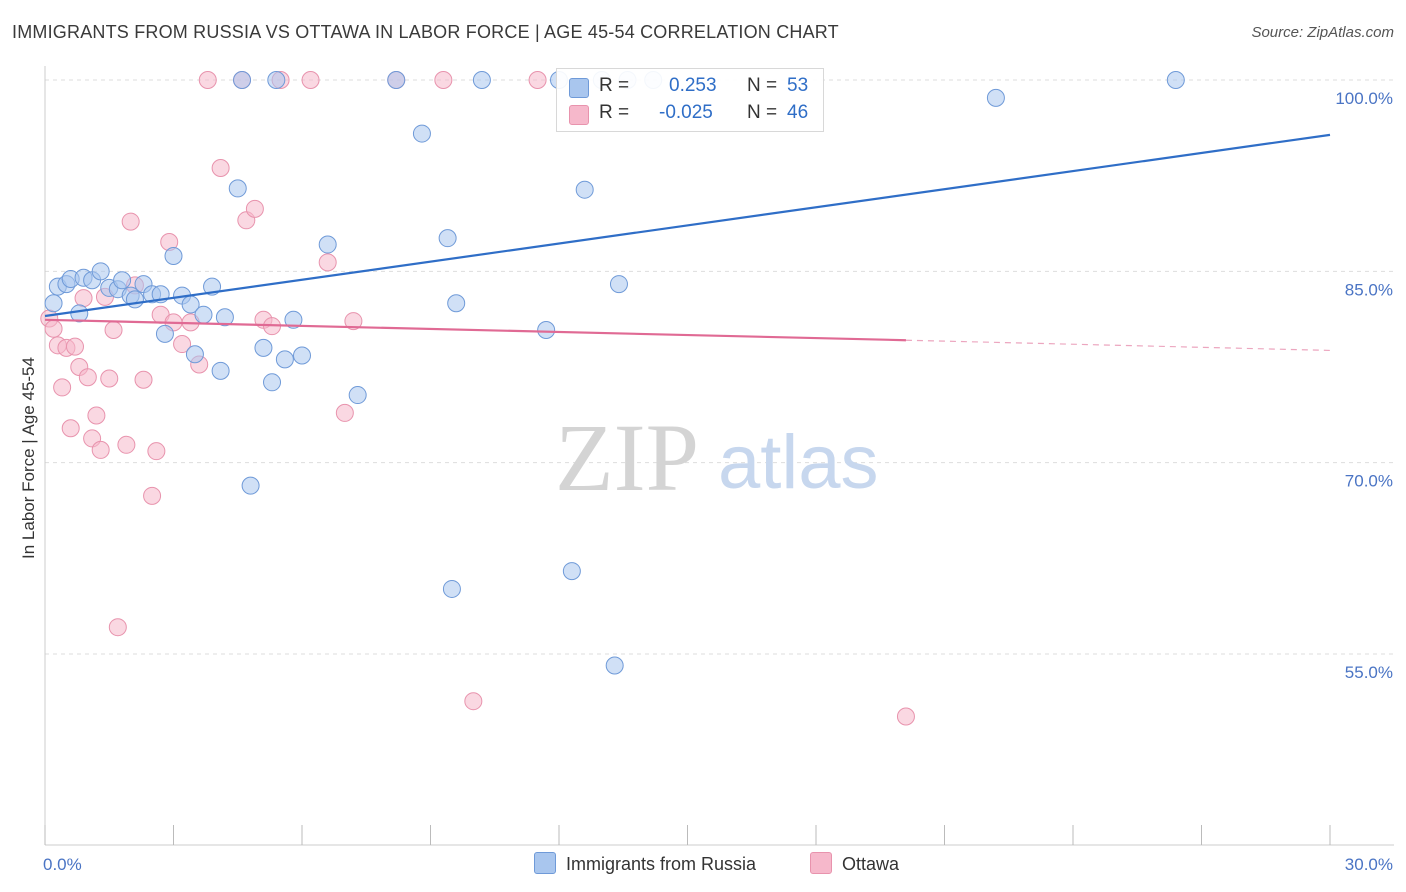  I want to click on legend-n-value: 46, so click(798, 112).